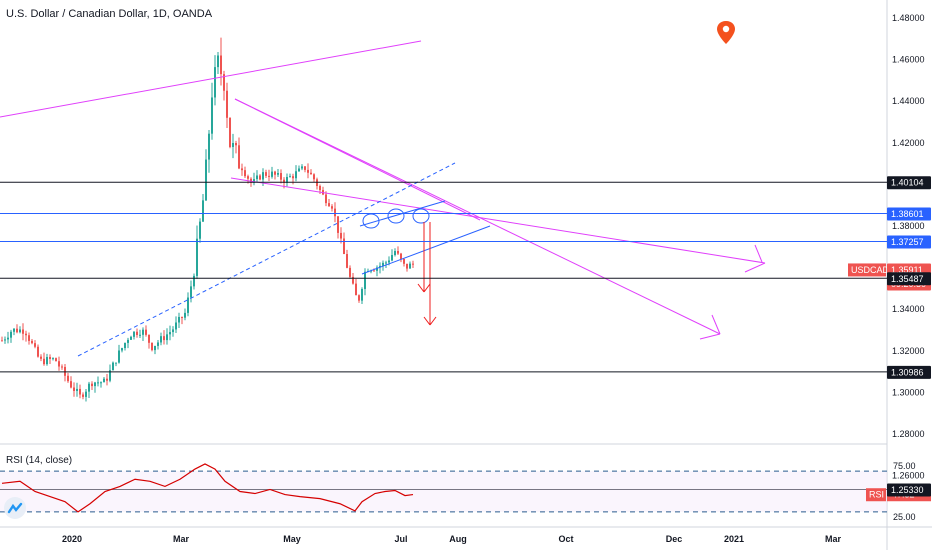 This screenshot has height=550, width=932. Describe the element at coordinates (908, 392) in the screenshot. I see `price-tick-7: 1.30000` at that location.